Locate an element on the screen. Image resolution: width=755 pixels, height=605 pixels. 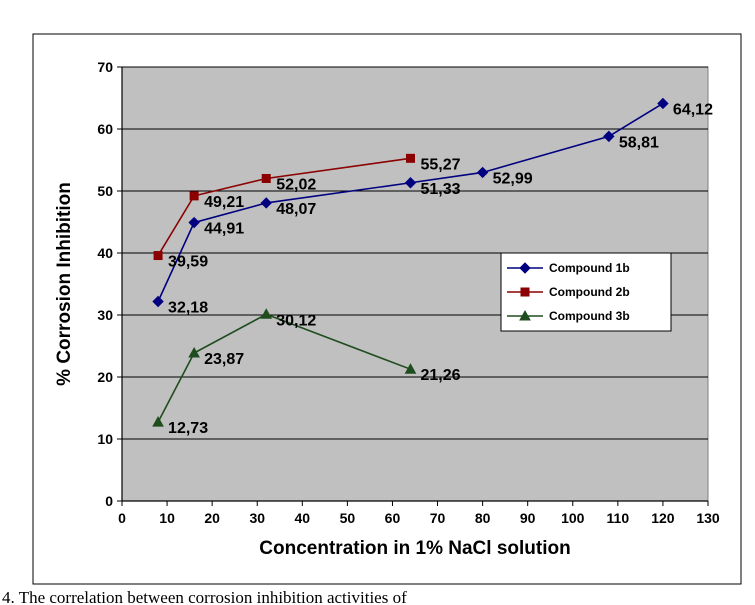
data-label: 12,73 is located at coordinates (188, 428).